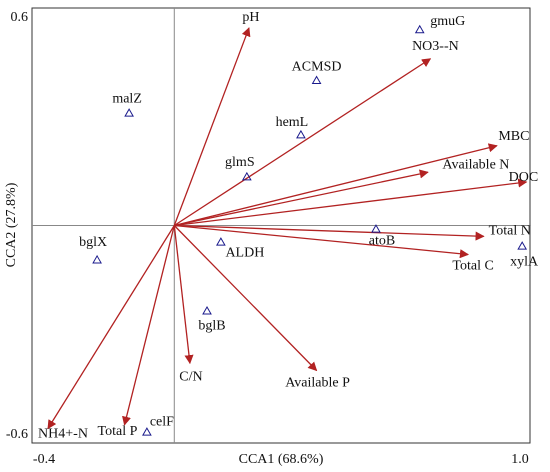  Describe the element at coordinates (20, 17) in the screenshot. I see `y-tick-label: 0.6` at that location.